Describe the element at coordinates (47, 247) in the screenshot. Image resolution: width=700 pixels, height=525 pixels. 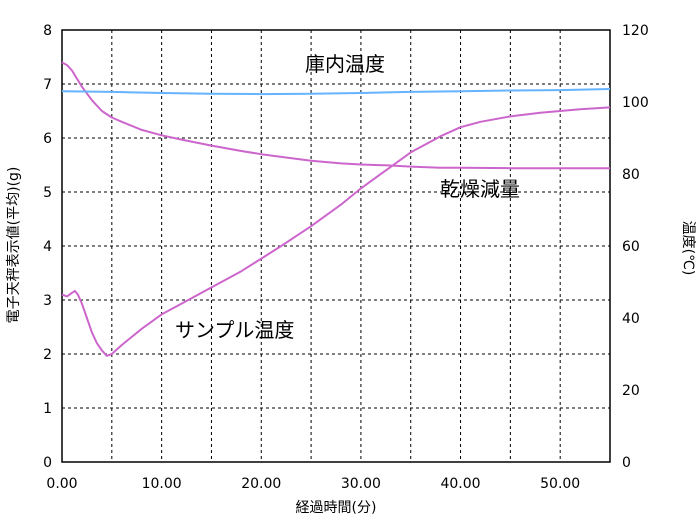
I see `y-left-tick-4: 4` at that location.